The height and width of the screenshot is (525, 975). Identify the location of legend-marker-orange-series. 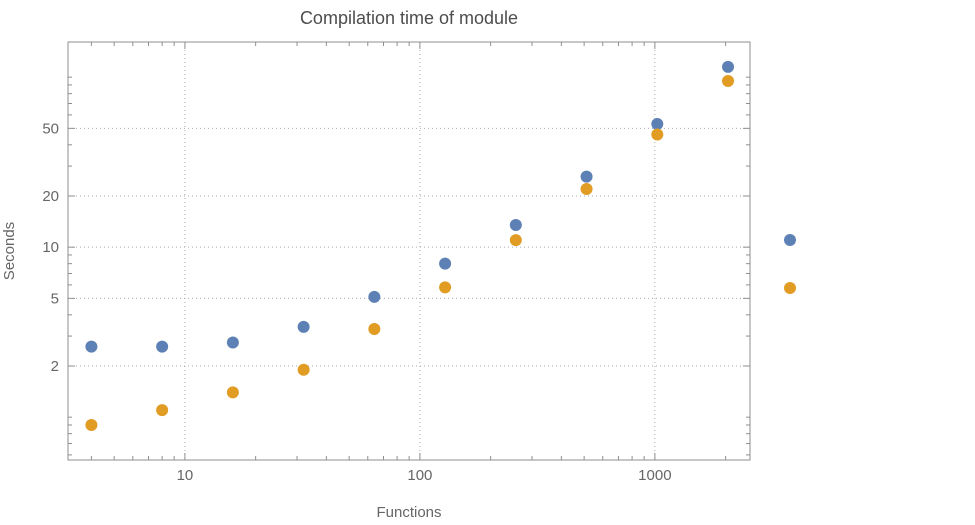
(790, 288).